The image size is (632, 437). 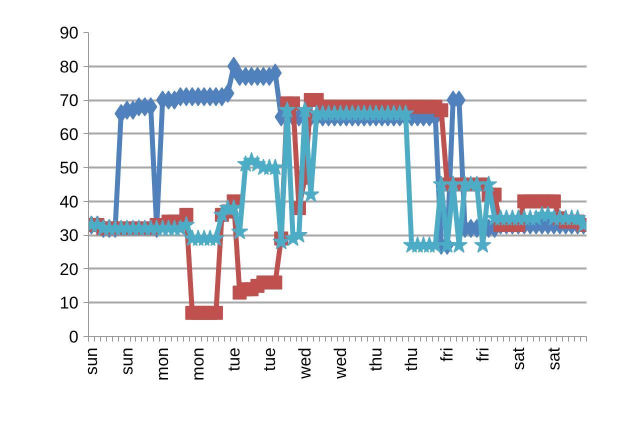 What do you see at coordinates (69, 202) in the screenshot?
I see `y-tick-label: 40` at bounding box center [69, 202].